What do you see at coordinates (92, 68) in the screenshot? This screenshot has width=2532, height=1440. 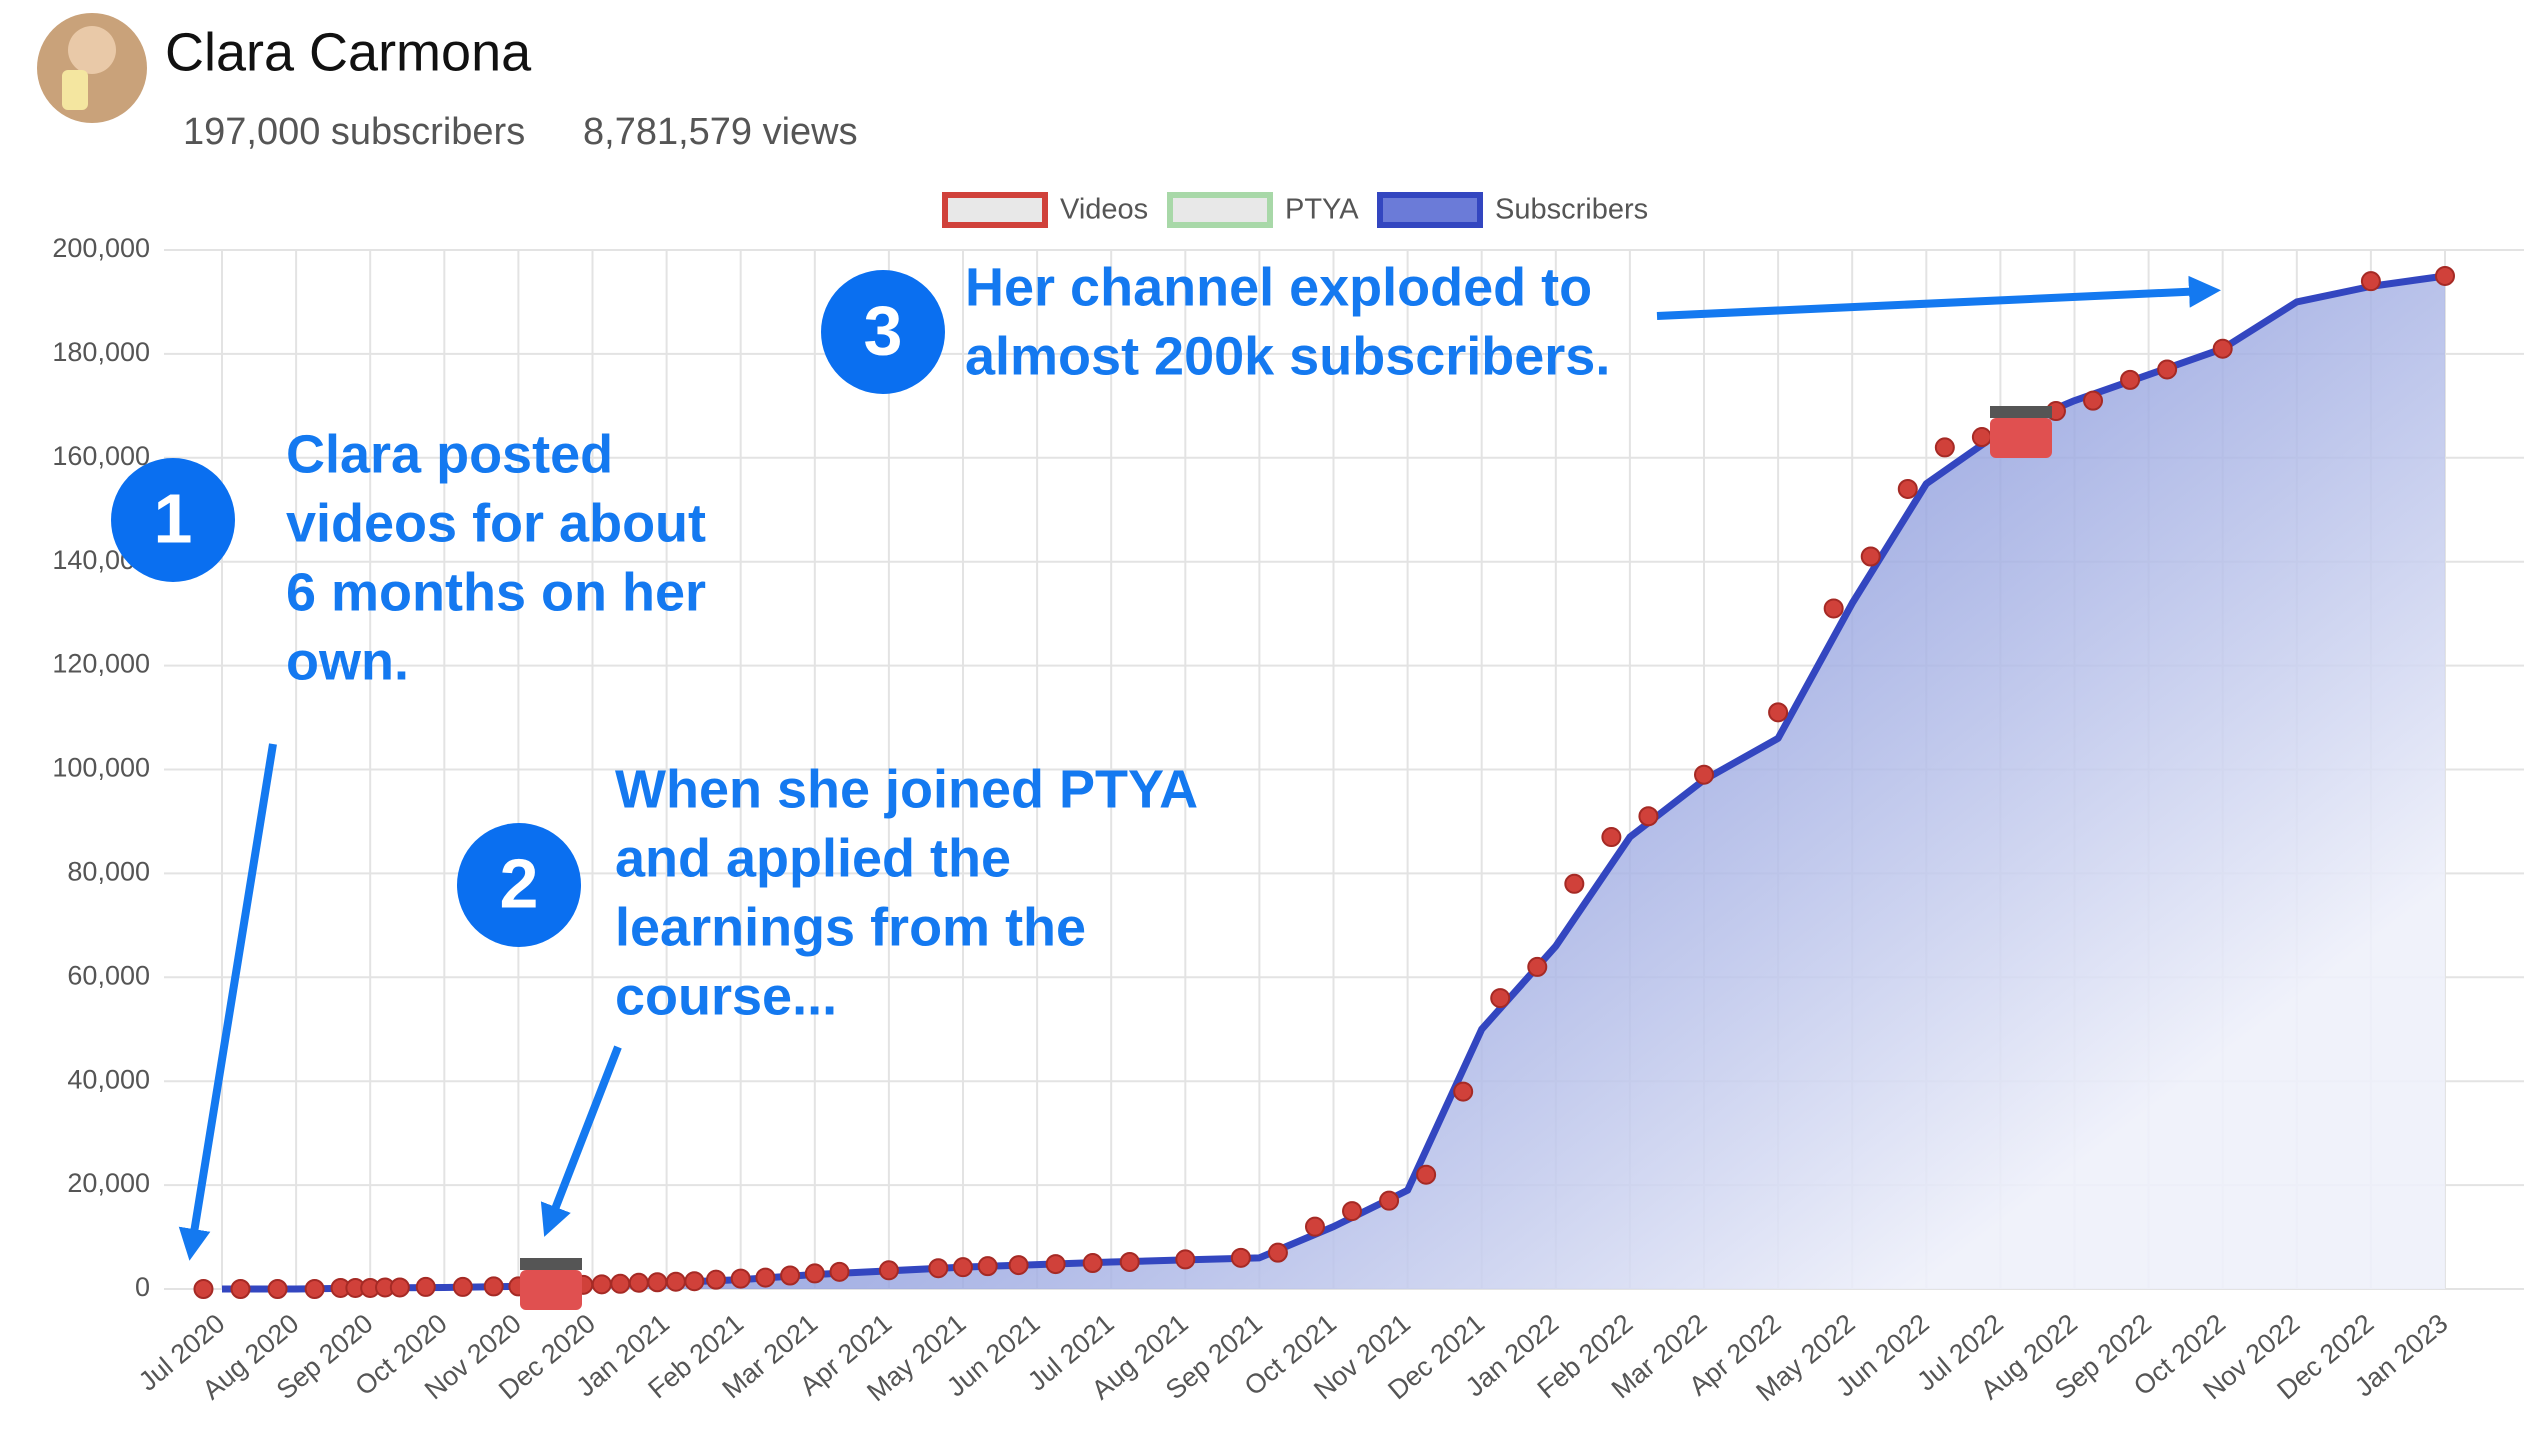 I see `avatar` at bounding box center [92, 68].